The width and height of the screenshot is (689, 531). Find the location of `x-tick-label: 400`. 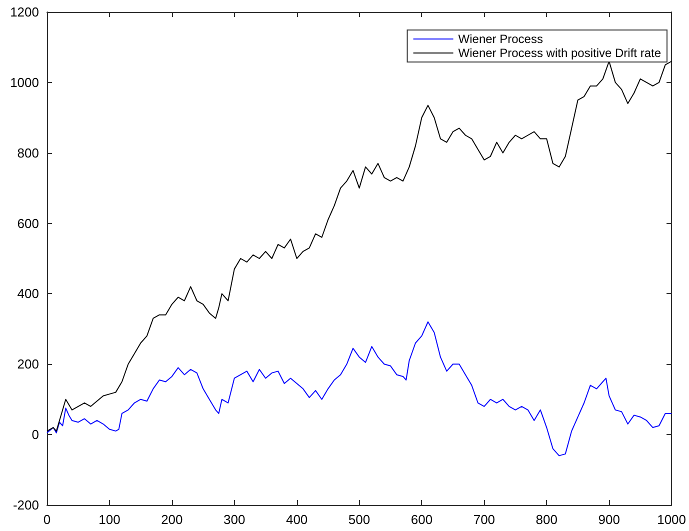

x-tick-label: 400 is located at coordinates (297, 519).